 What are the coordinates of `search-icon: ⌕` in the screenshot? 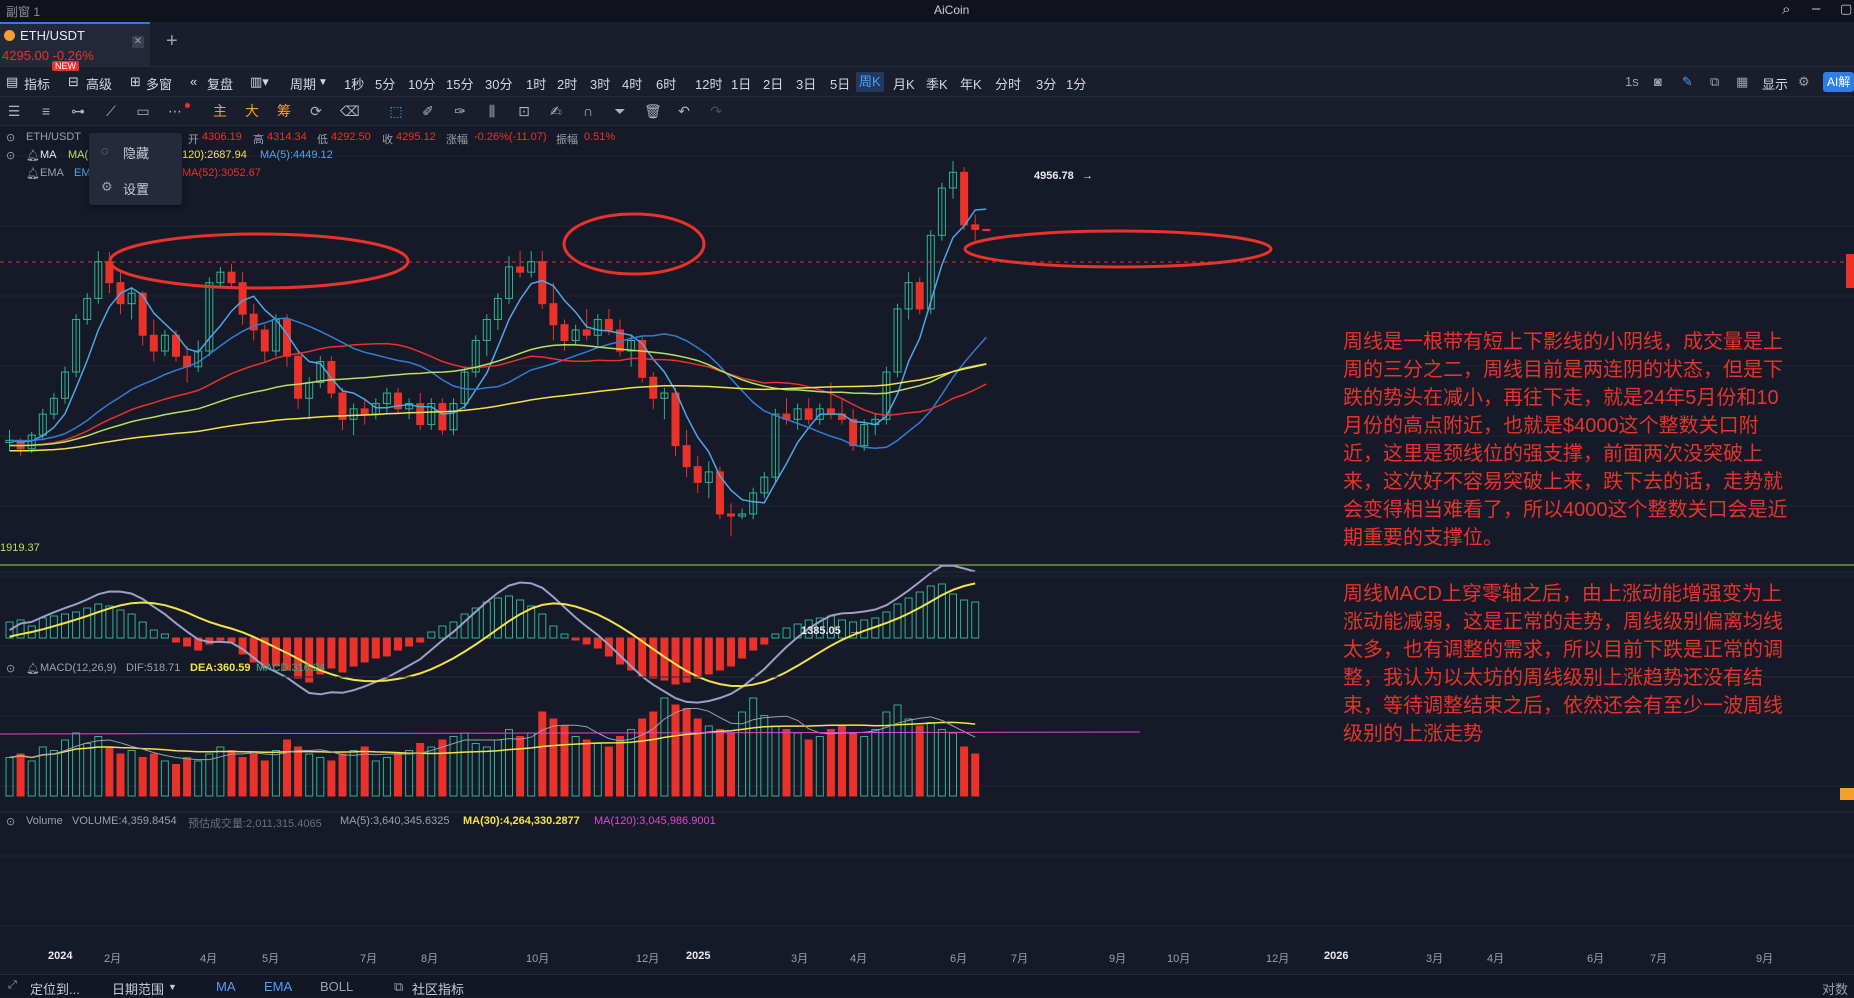 It's located at (1786, 9).